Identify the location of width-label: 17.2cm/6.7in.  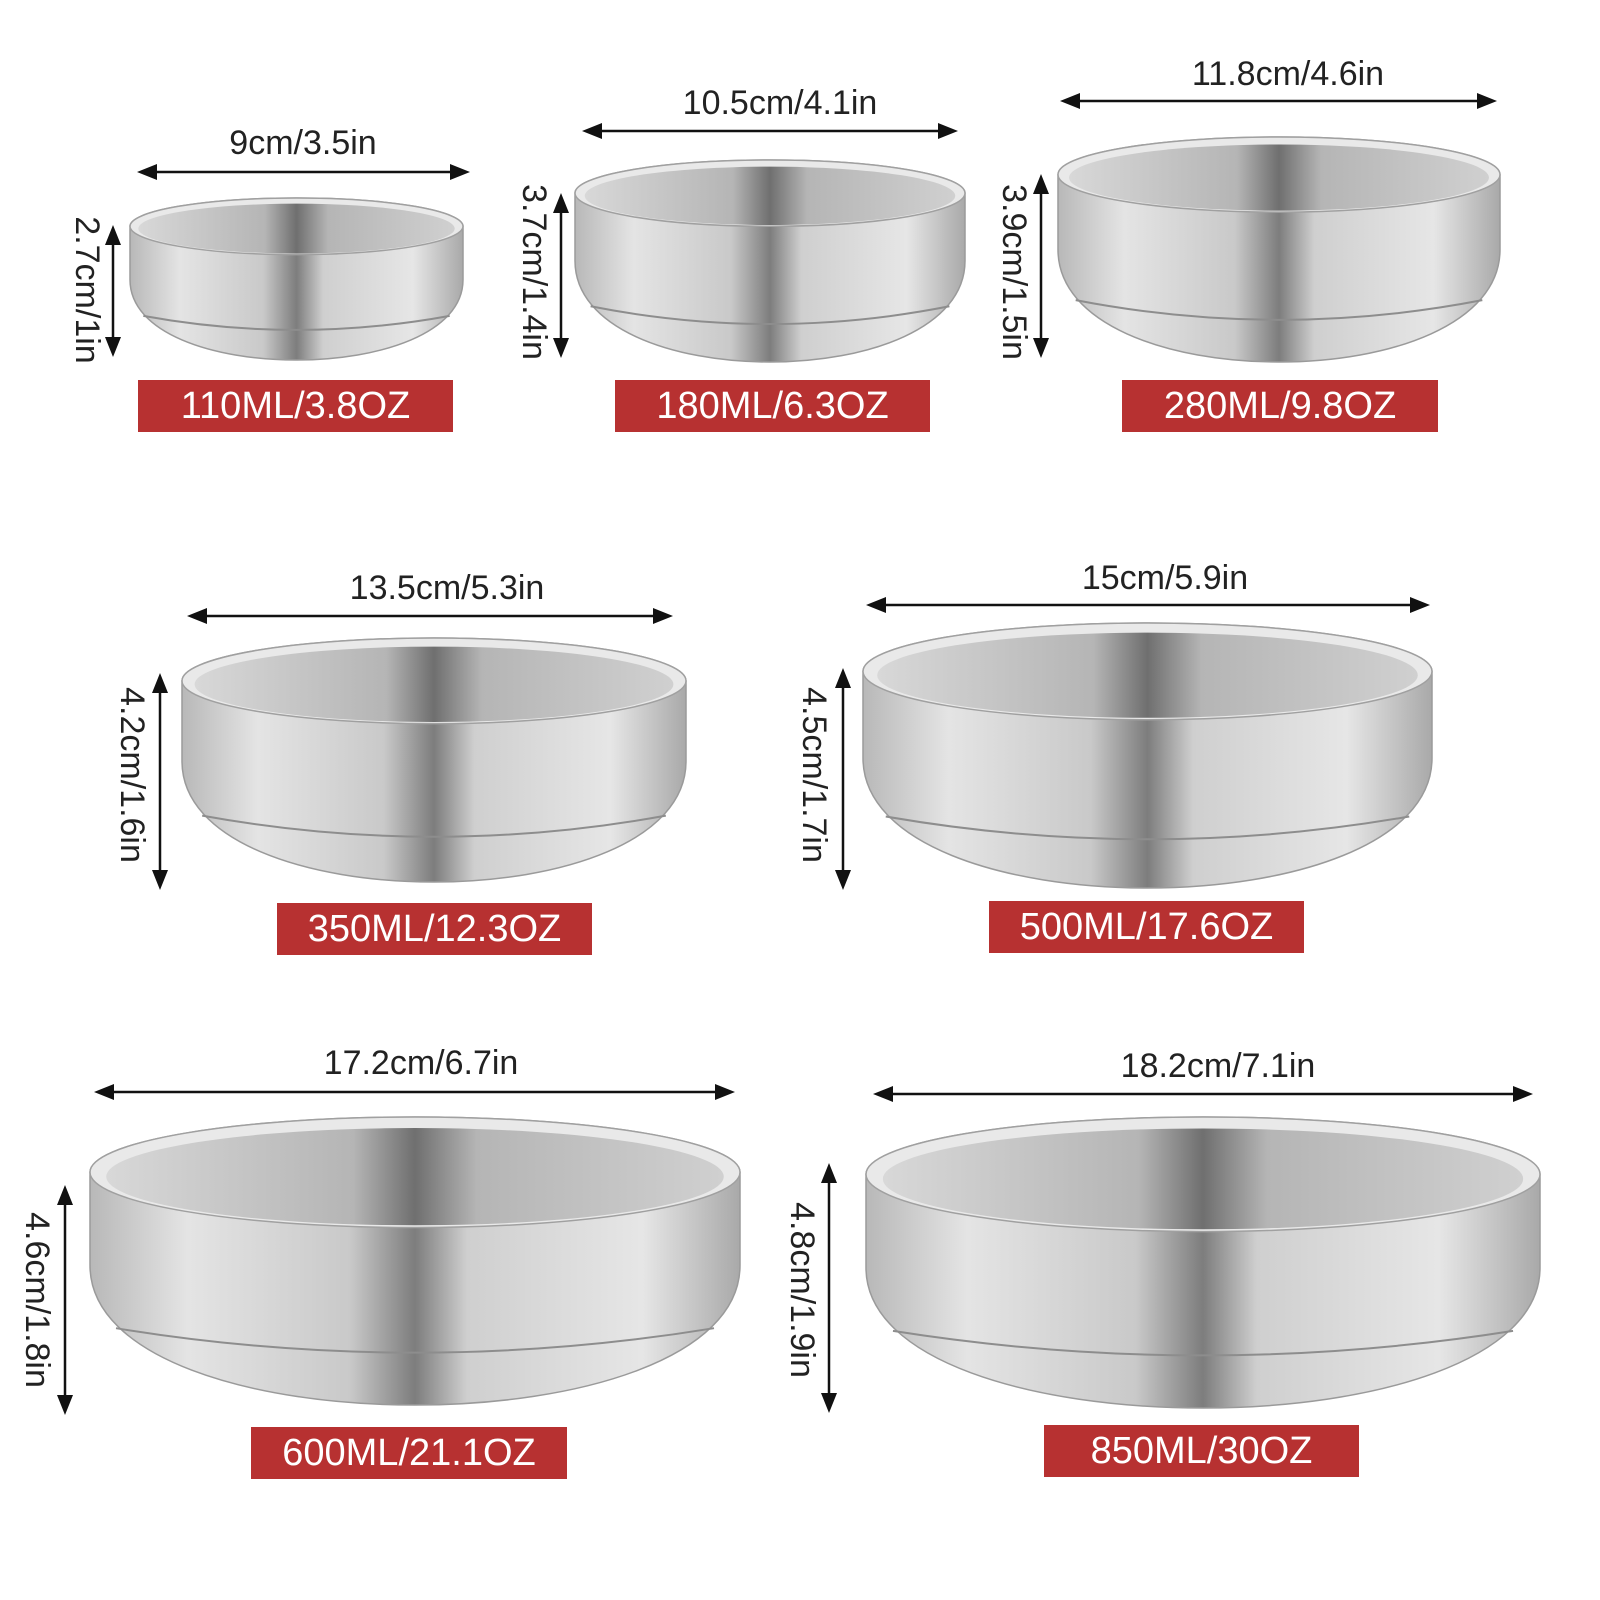
(421, 1063).